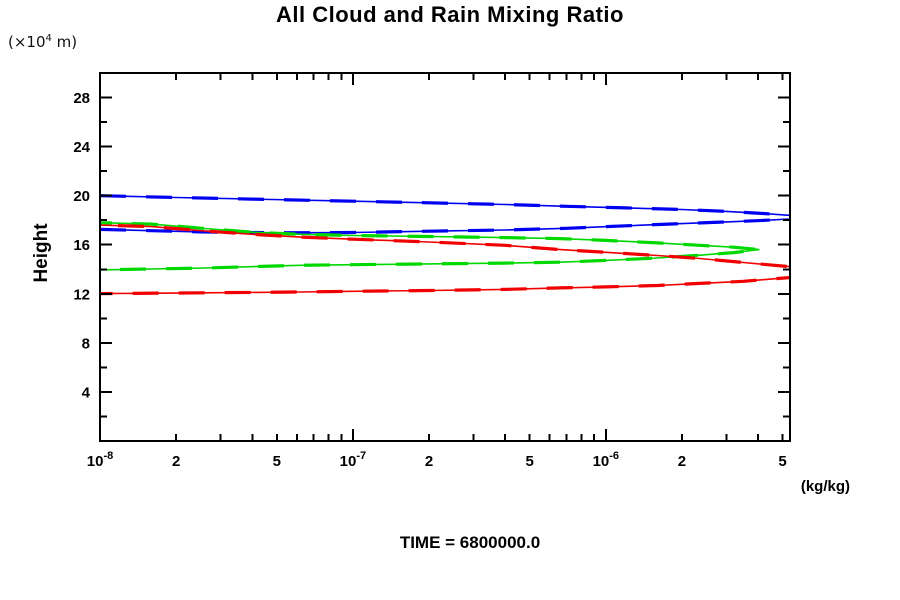 The image size is (900, 600). What do you see at coordinates (470, 542) in the screenshot?
I see `time-caption: TIME = 6800000.0` at bounding box center [470, 542].